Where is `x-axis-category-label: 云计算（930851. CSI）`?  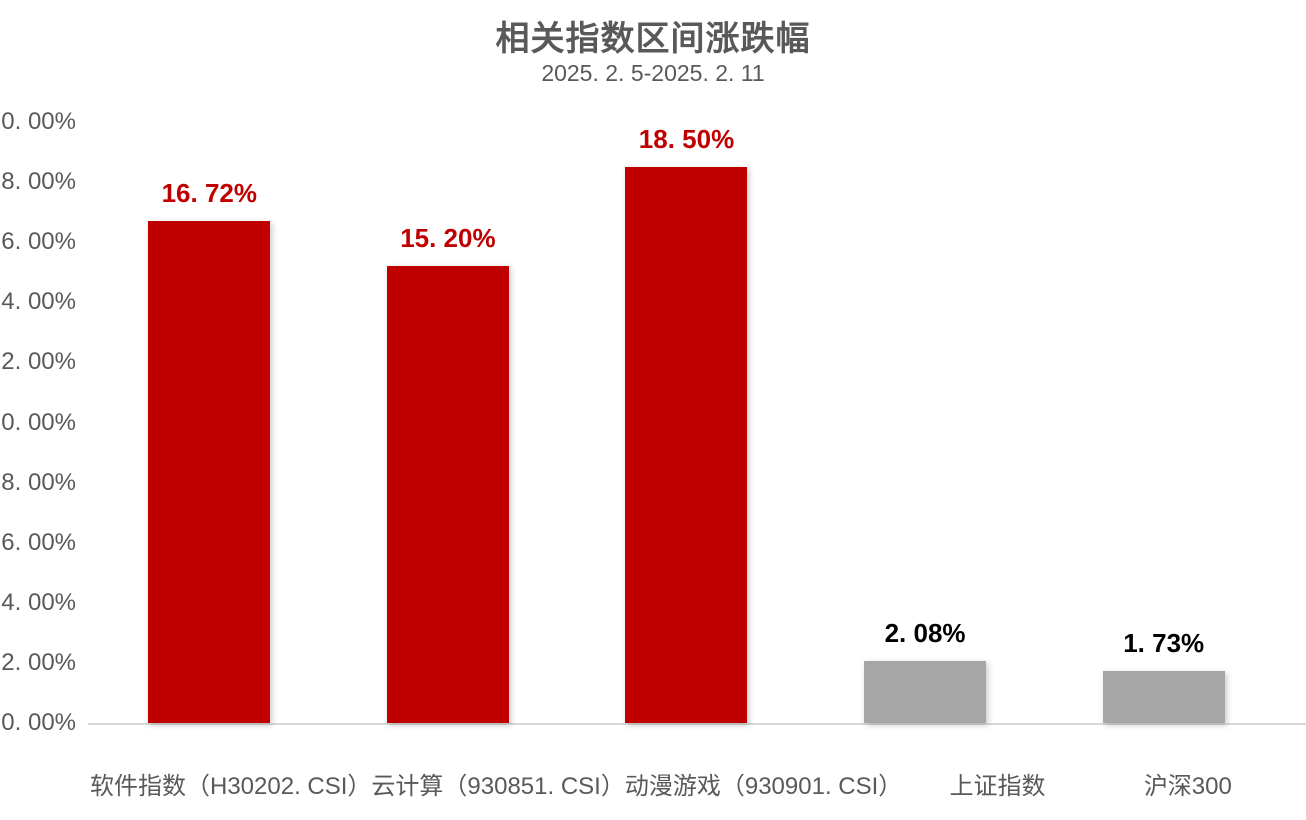 x-axis-category-label: 云计算（930851. CSI） is located at coordinates (498, 786).